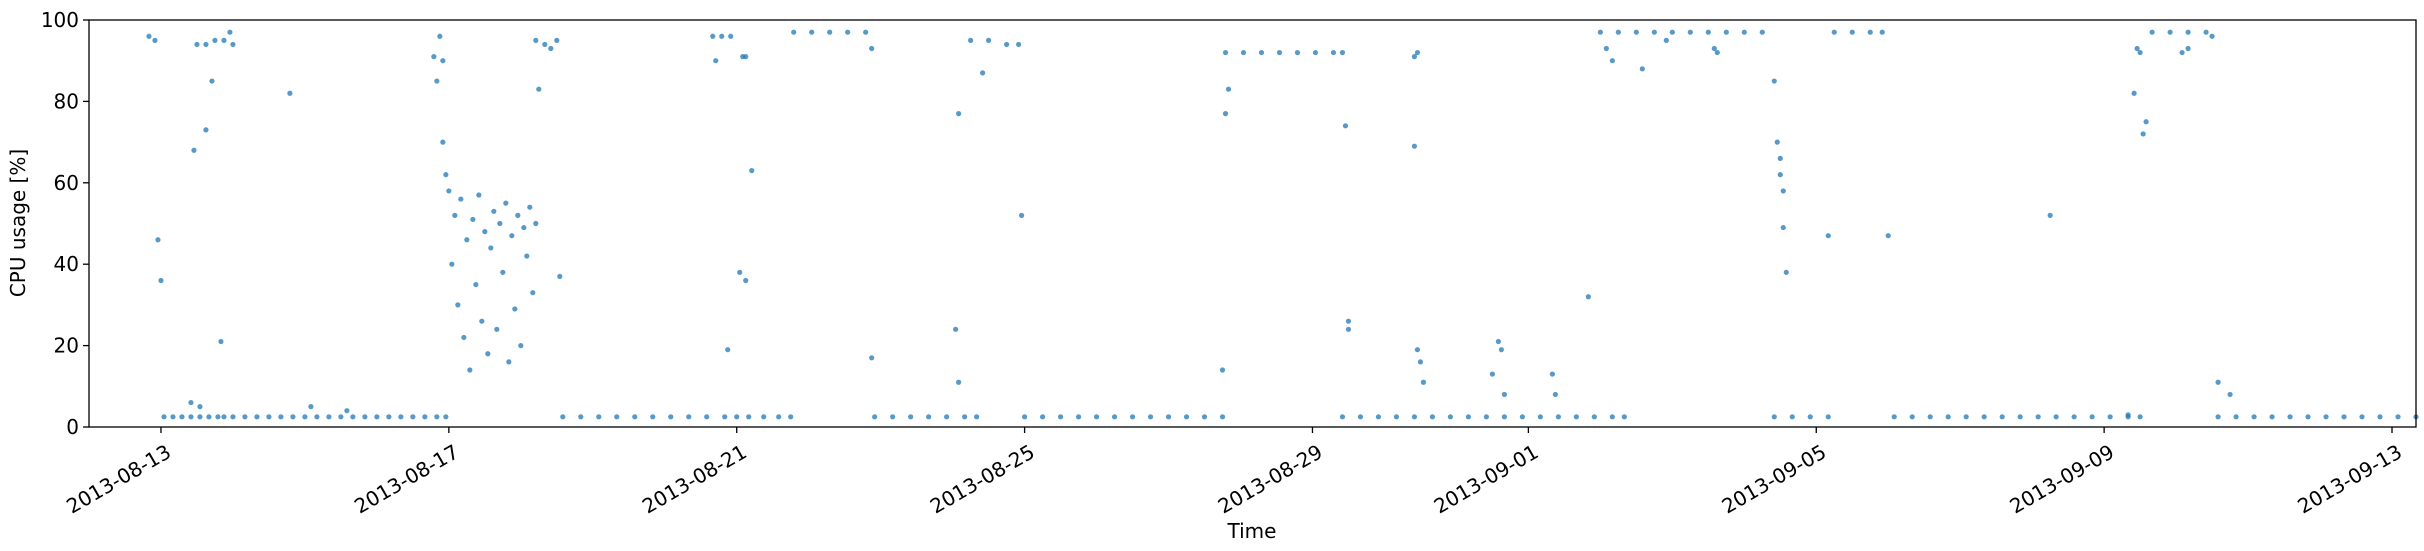 This screenshot has width=2424, height=551. What do you see at coordinates (66, 183) in the screenshot?
I see `y-tick-label: 60` at bounding box center [66, 183].